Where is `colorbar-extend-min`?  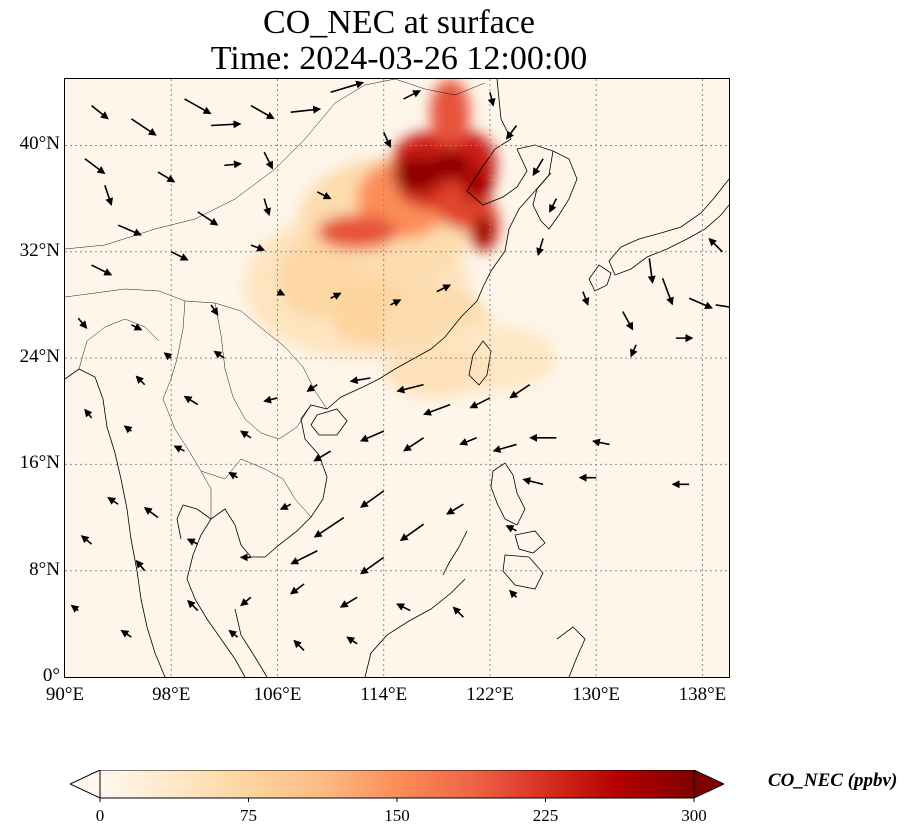 colorbar-extend-min is located at coordinates (85, 784).